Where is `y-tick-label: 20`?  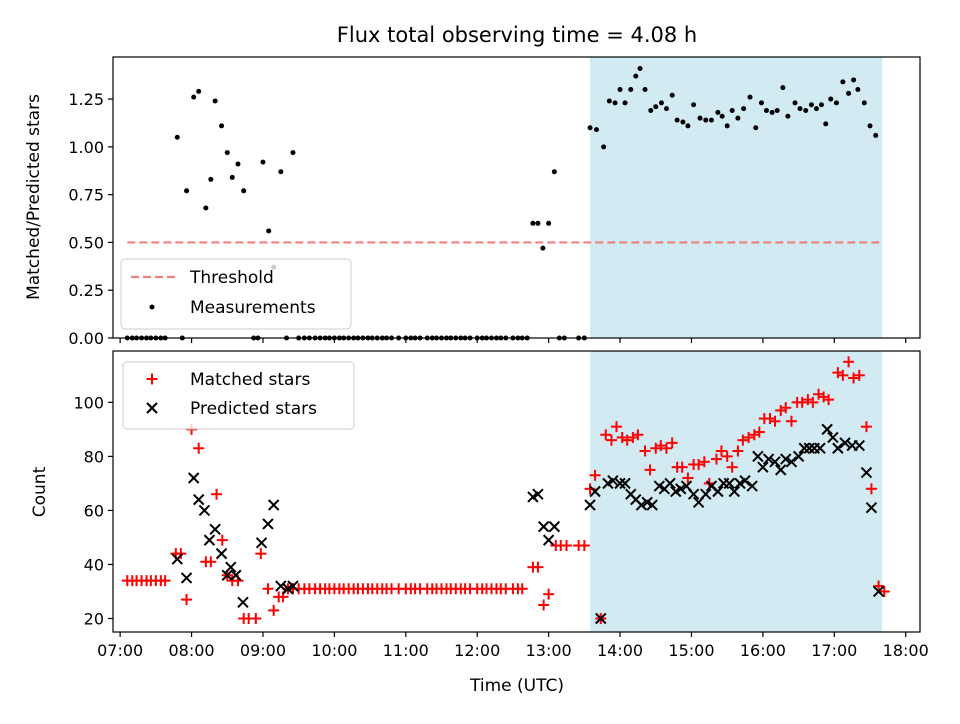
y-tick-label: 20 is located at coordinates (94, 618).